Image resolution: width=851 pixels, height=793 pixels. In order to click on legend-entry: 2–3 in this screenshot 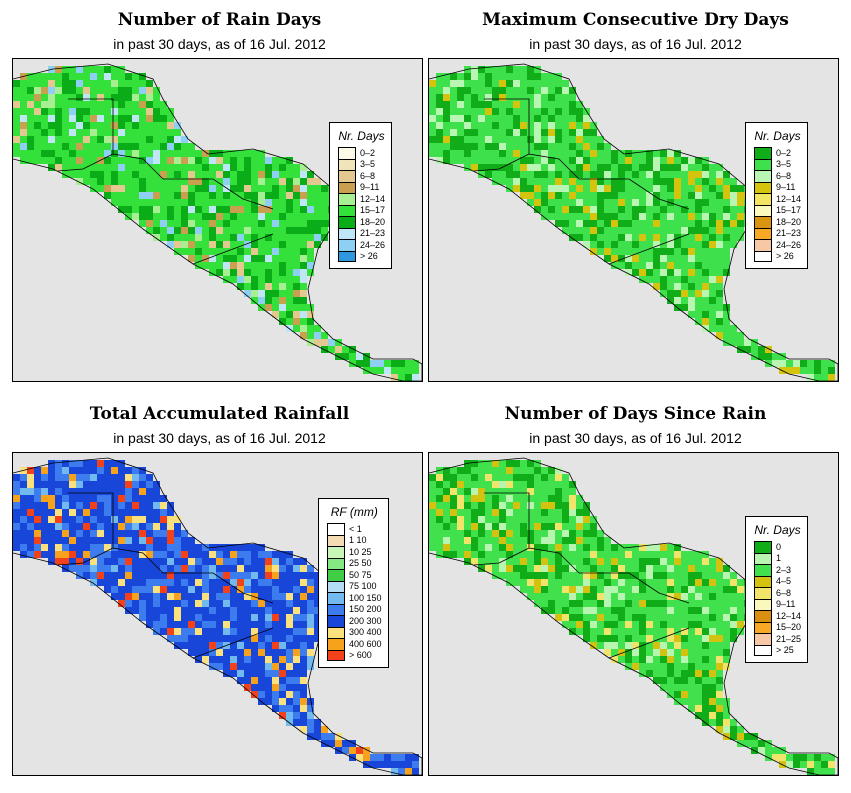, I will do `click(777, 570)`.